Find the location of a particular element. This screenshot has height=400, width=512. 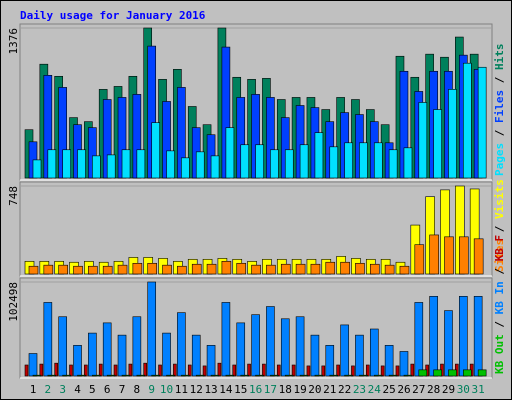

x-tick-label: 29 is located at coordinates (448, 389).